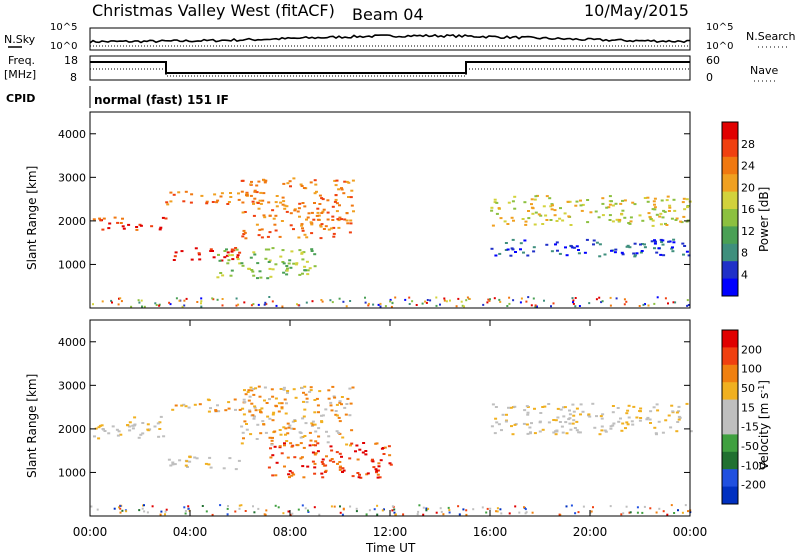  I want to click on velocity-colorbar-label: Velocity [m s-1], so click(764, 425).